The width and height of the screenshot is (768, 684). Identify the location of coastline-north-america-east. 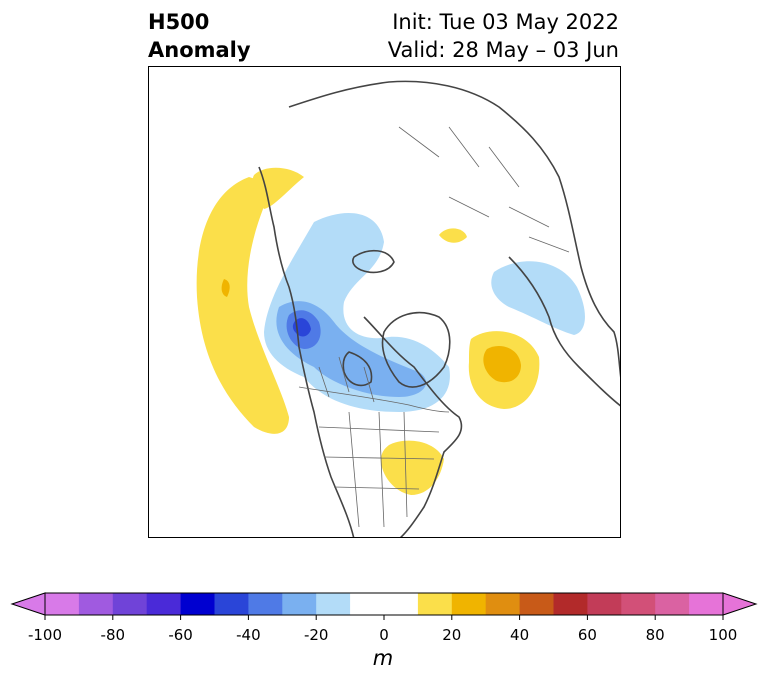
(413, 426).